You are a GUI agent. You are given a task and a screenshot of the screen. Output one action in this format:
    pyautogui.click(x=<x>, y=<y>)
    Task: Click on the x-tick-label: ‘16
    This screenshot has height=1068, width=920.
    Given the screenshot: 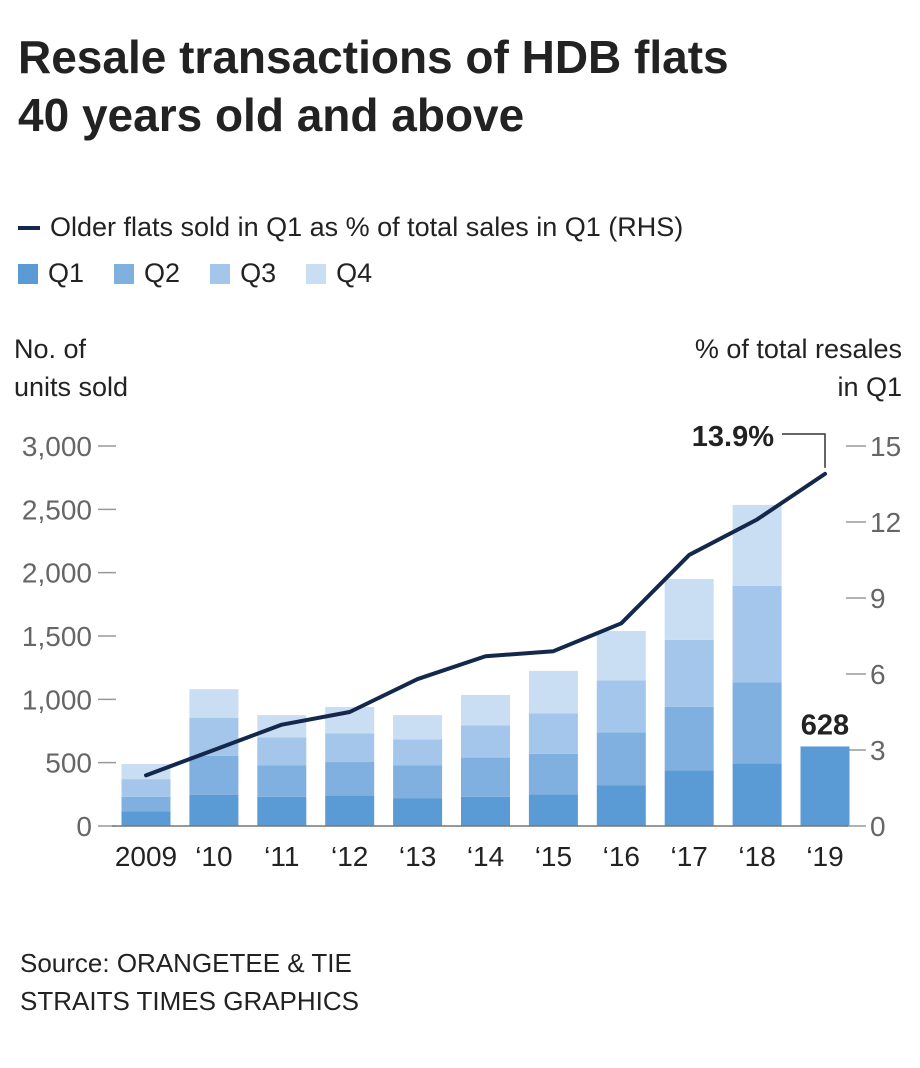 What is the action you would take?
    pyautogui.click(x=621, y=856)
    